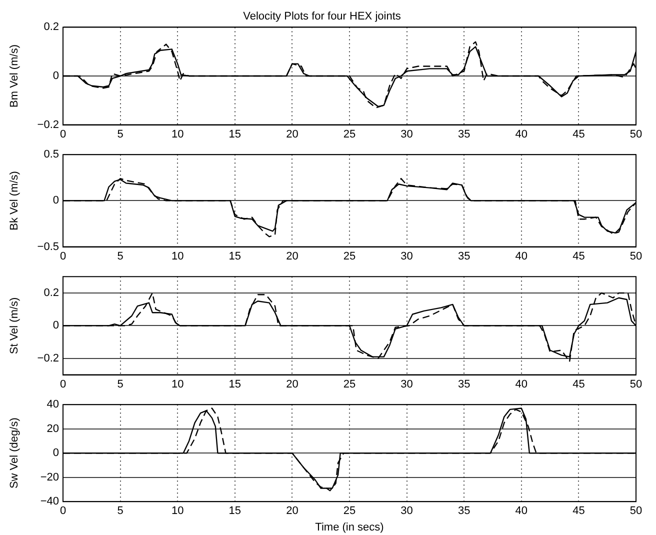  What do you see at coordinates (14, 325) in the screenshot?
I see `y-axis-title: St Vel (m/s)` at bounding box center [14, 325].